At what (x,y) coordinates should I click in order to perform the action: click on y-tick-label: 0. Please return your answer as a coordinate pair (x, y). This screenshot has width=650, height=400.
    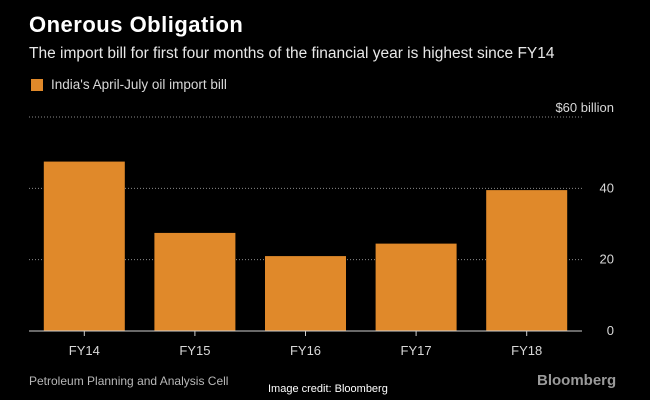
    Looking at the image, I should click on (610, 330).